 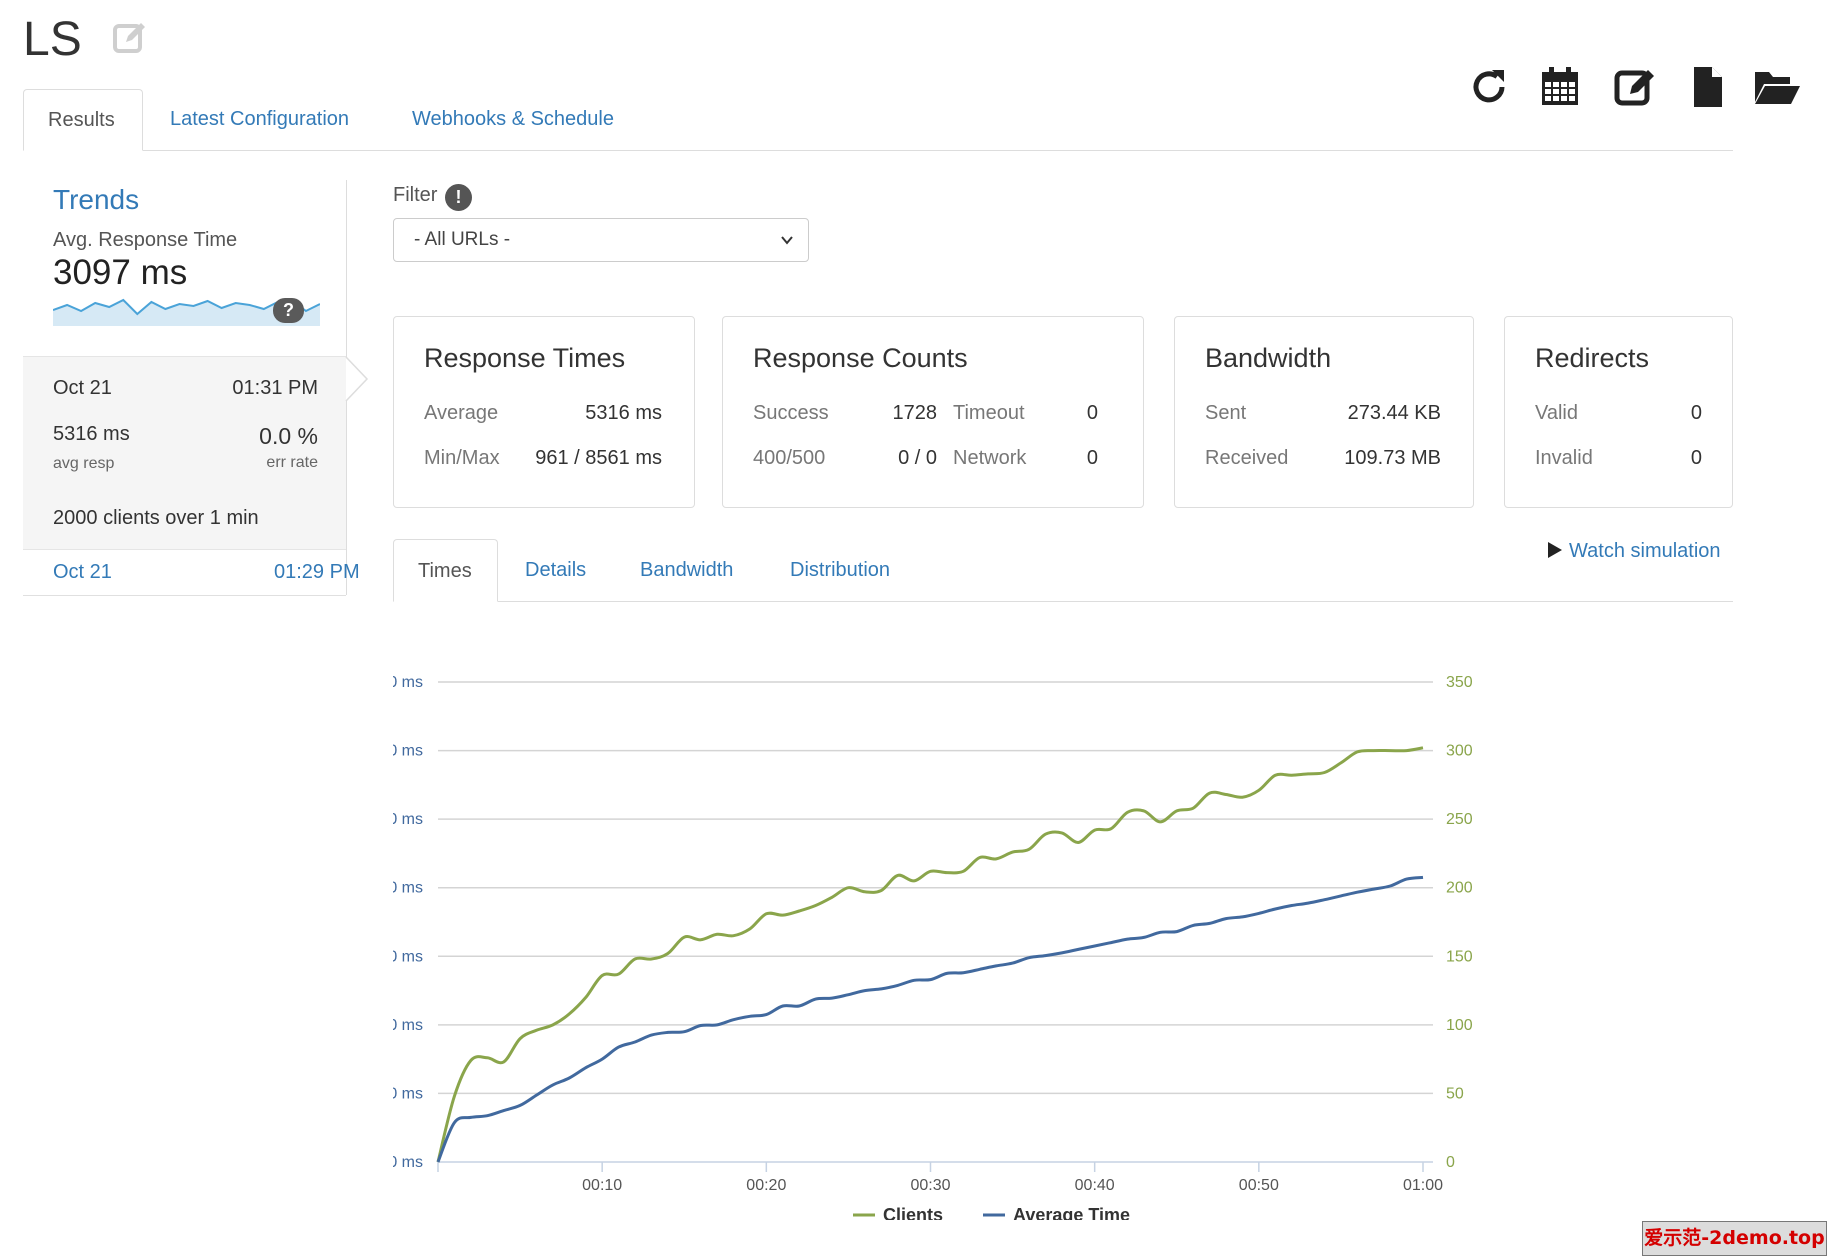 What do you see at coordinates (1696, 458) in the screenshot?
I see `invalid-value: 0` at bounding box center [1696, 458].